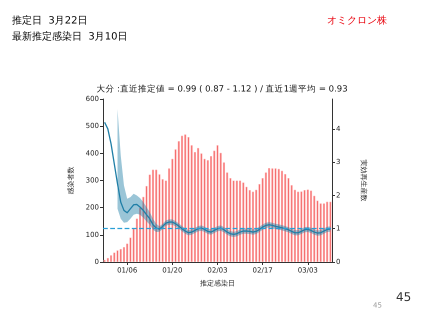  Describe the element at coordinates (222, 89) in the screenshot. I see `chart-title: 大分 :直近推定値 = 0.99 ( 0.87 - 1.12 ) / 直近1週平均 = 0.93` at that location.